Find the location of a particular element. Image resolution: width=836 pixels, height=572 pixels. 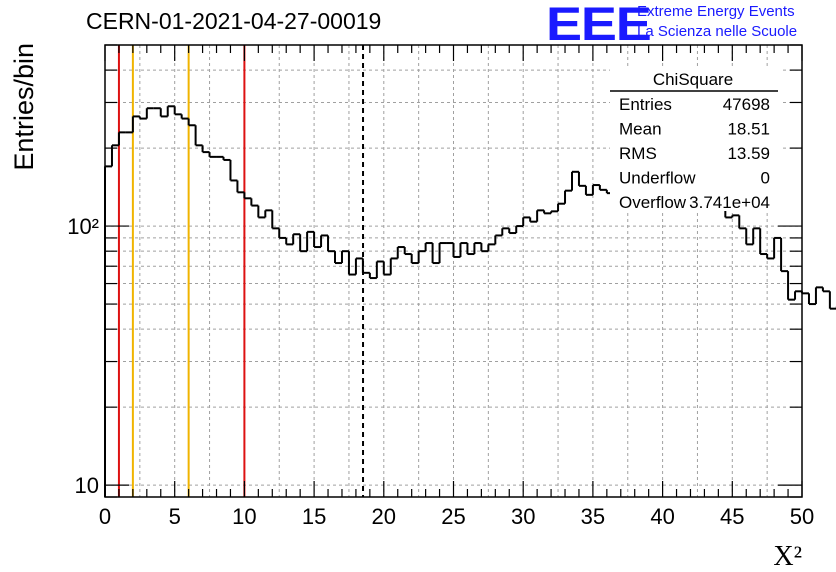

stats-box-bg is located at coordinates (695, 138).